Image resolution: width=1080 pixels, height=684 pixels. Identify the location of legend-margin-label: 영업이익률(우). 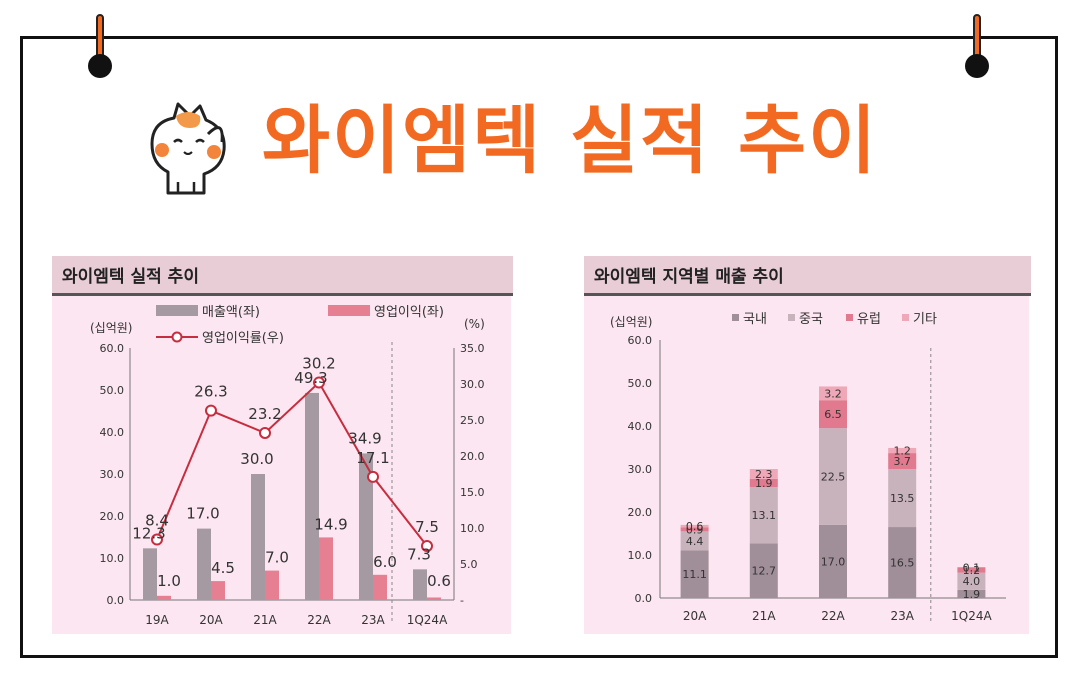
(243, 338).